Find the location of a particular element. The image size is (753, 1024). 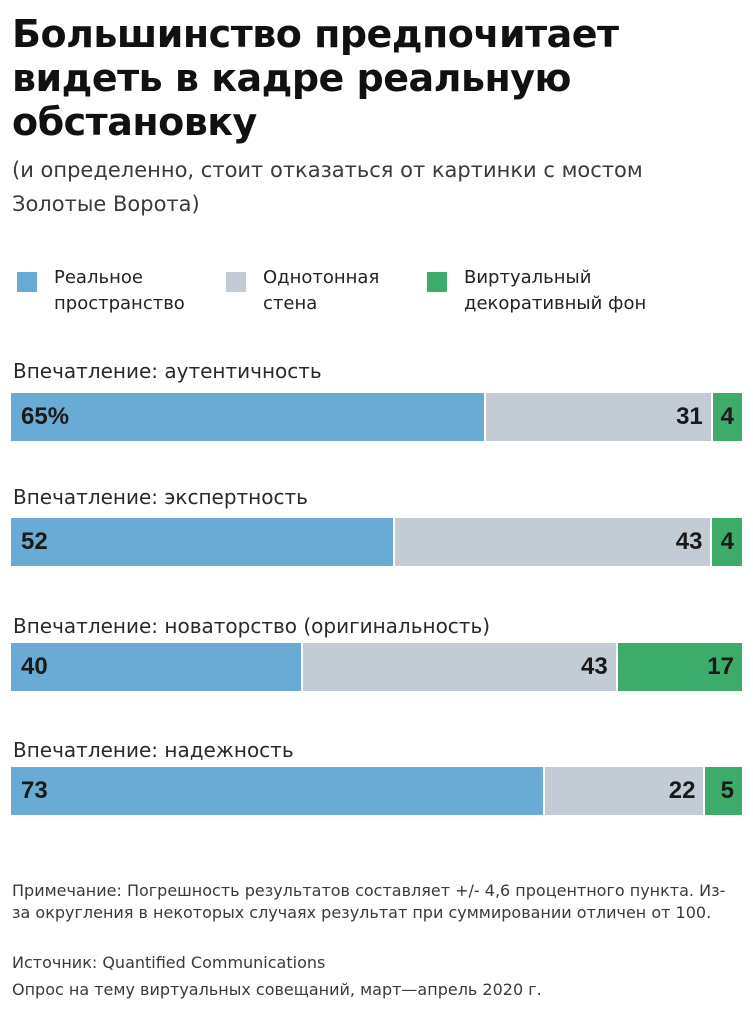

category-label-reliability: Впечатление: надежность is located at coordinates (153, 750).